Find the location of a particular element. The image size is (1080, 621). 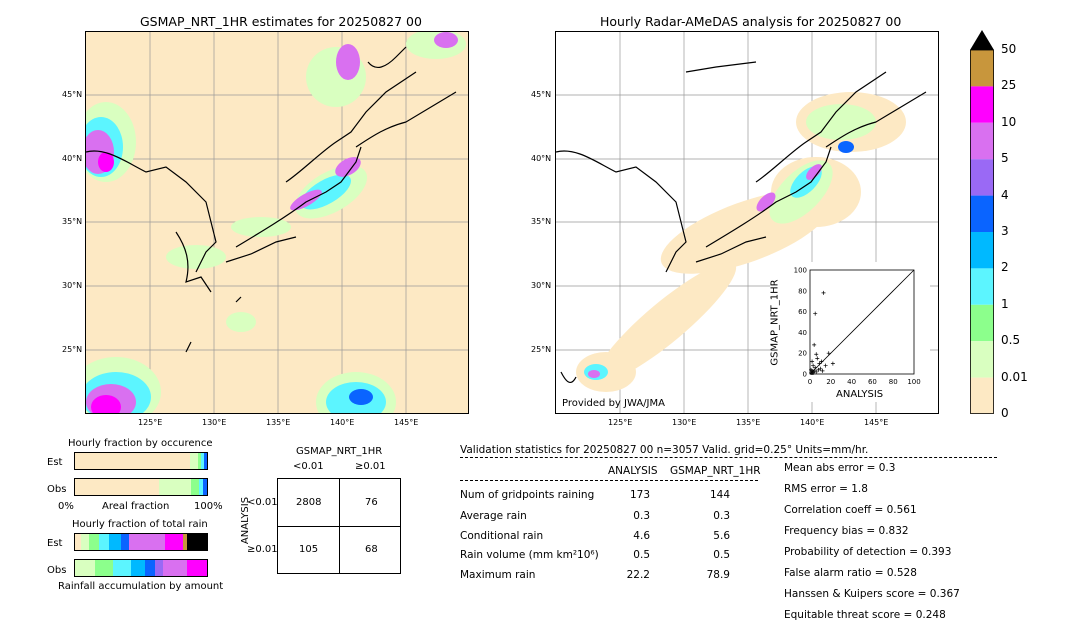

total-rain-bar-obs is located at coordinates (141, 568).